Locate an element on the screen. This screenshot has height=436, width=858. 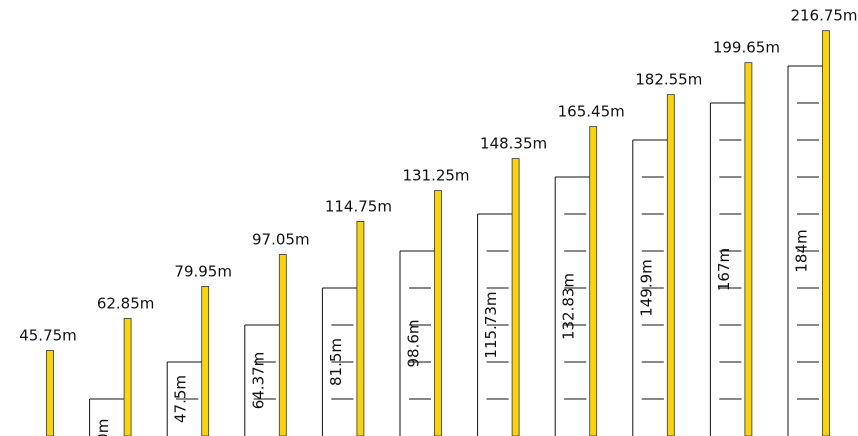
pole-height-label: 45.75m is located at coordinates (48, 335).